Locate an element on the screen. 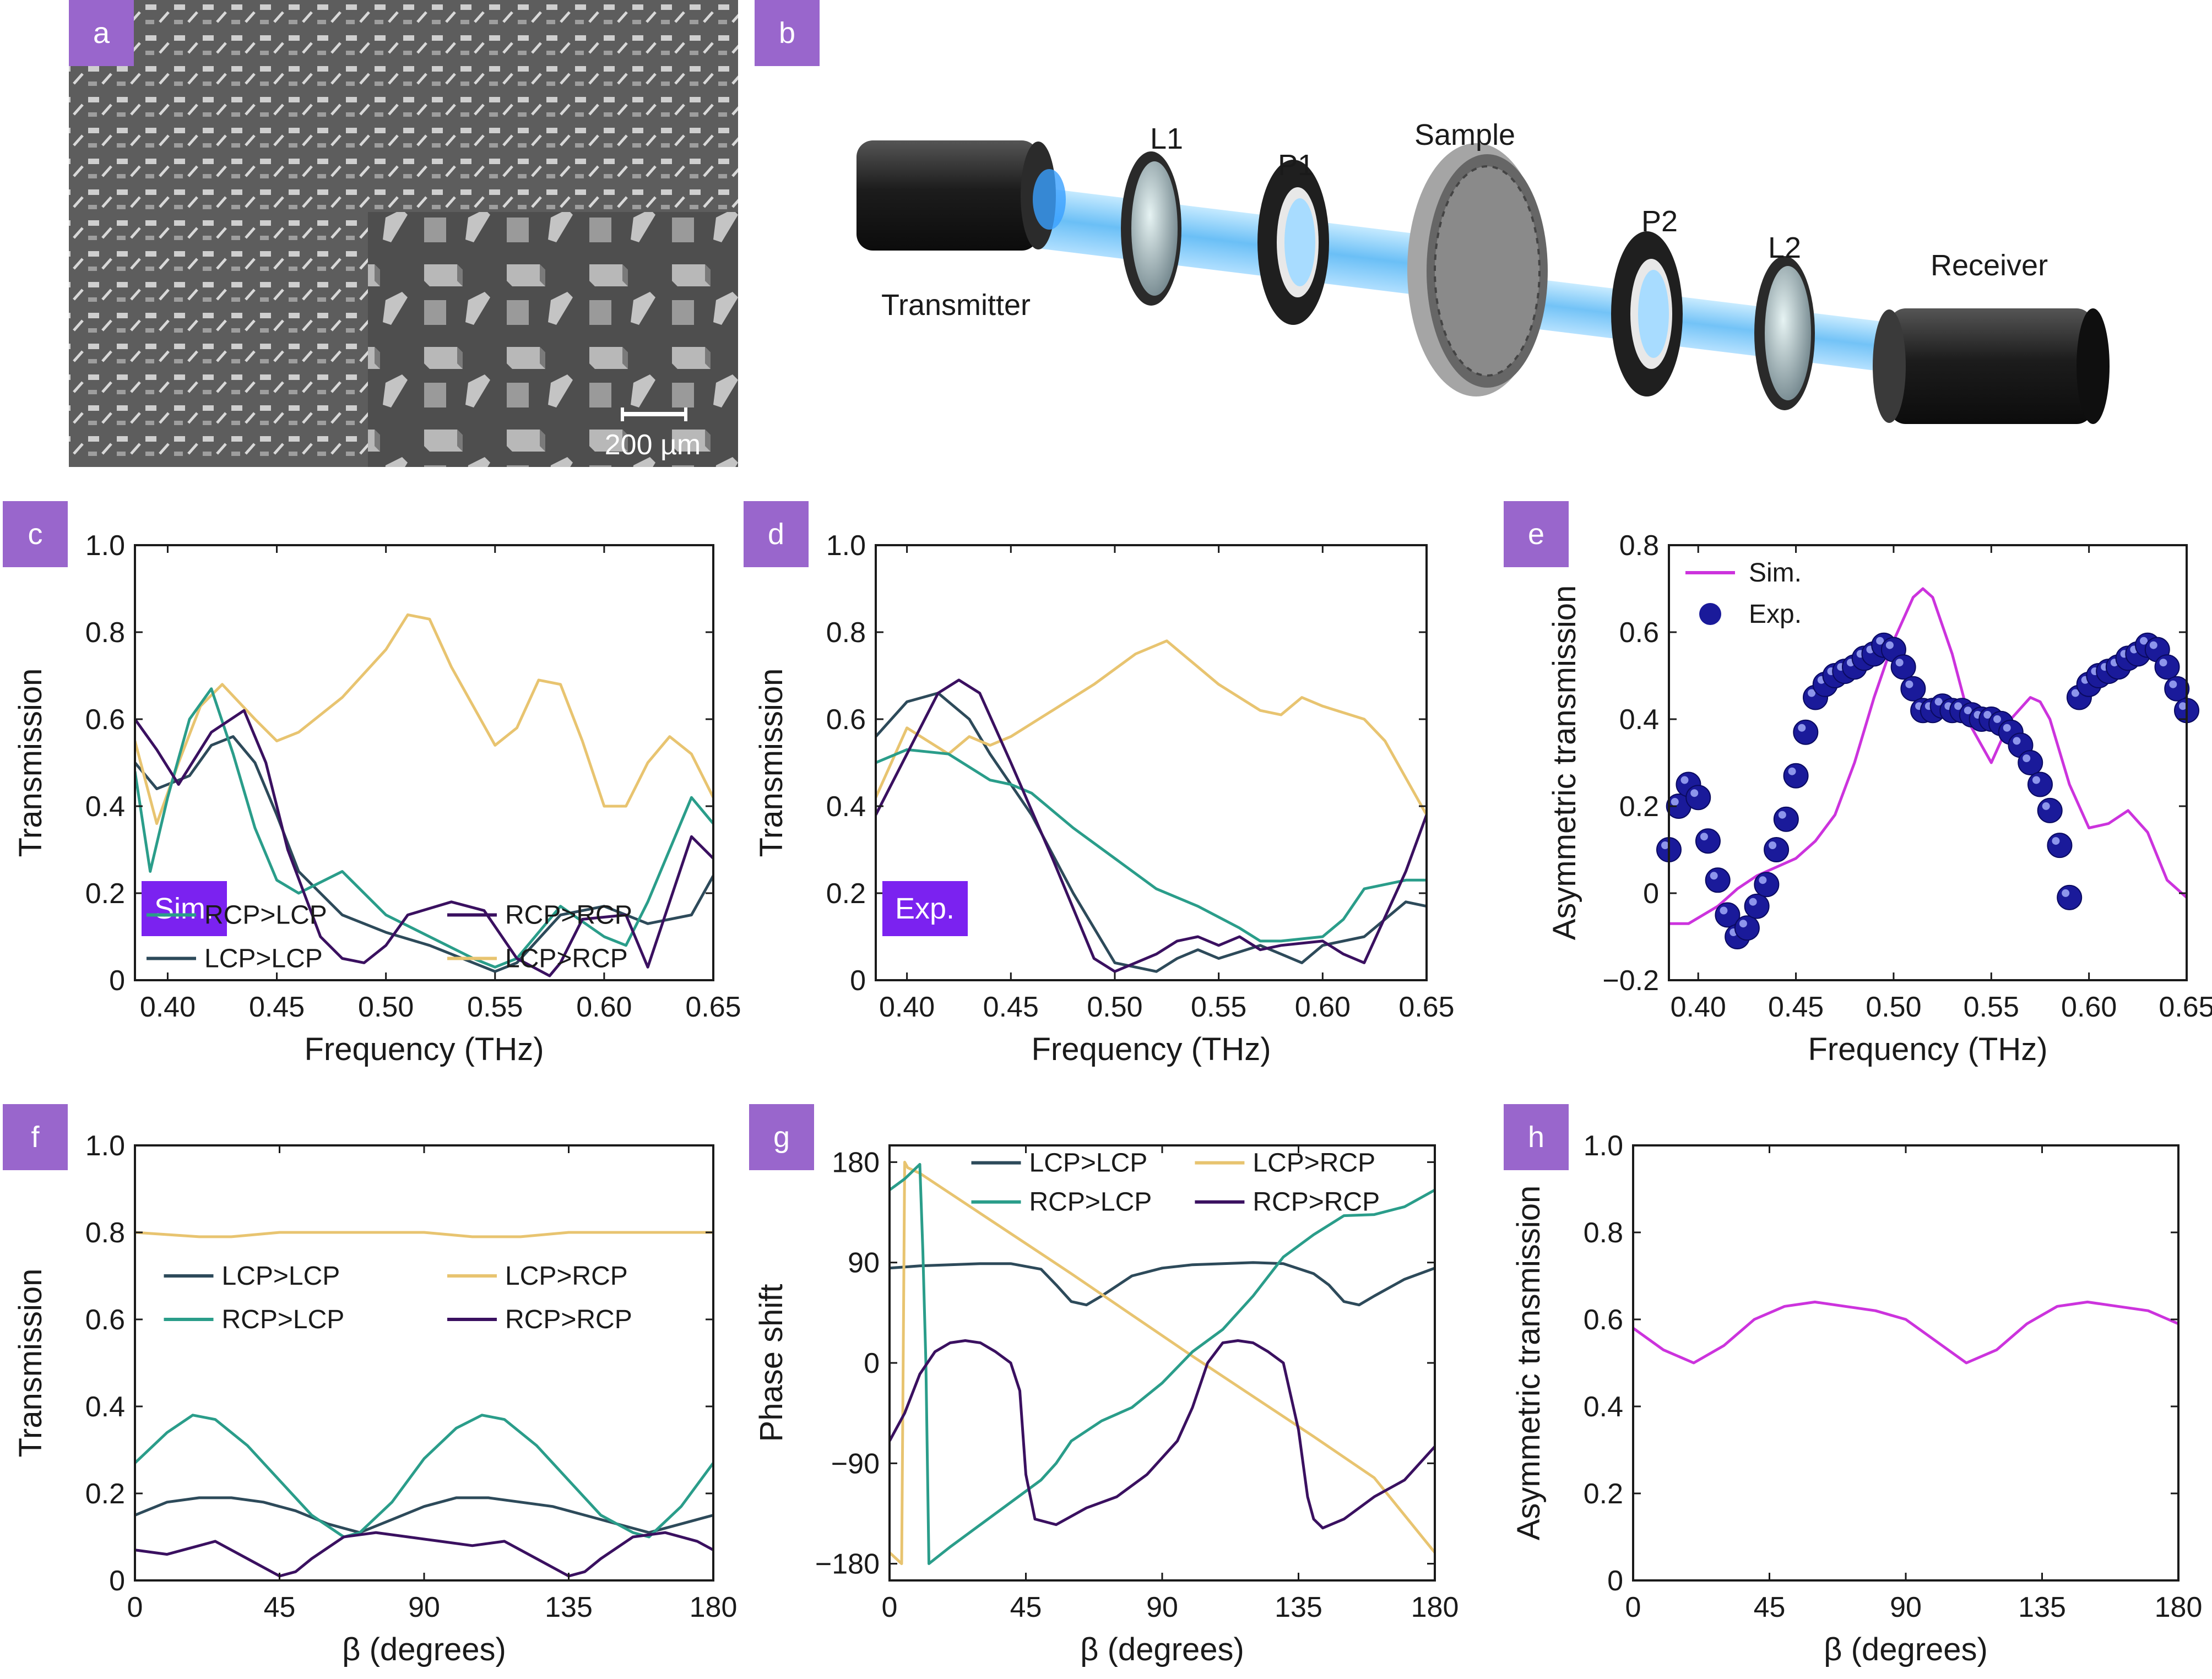  badge-g: g is located at coordinates (781, 1137).